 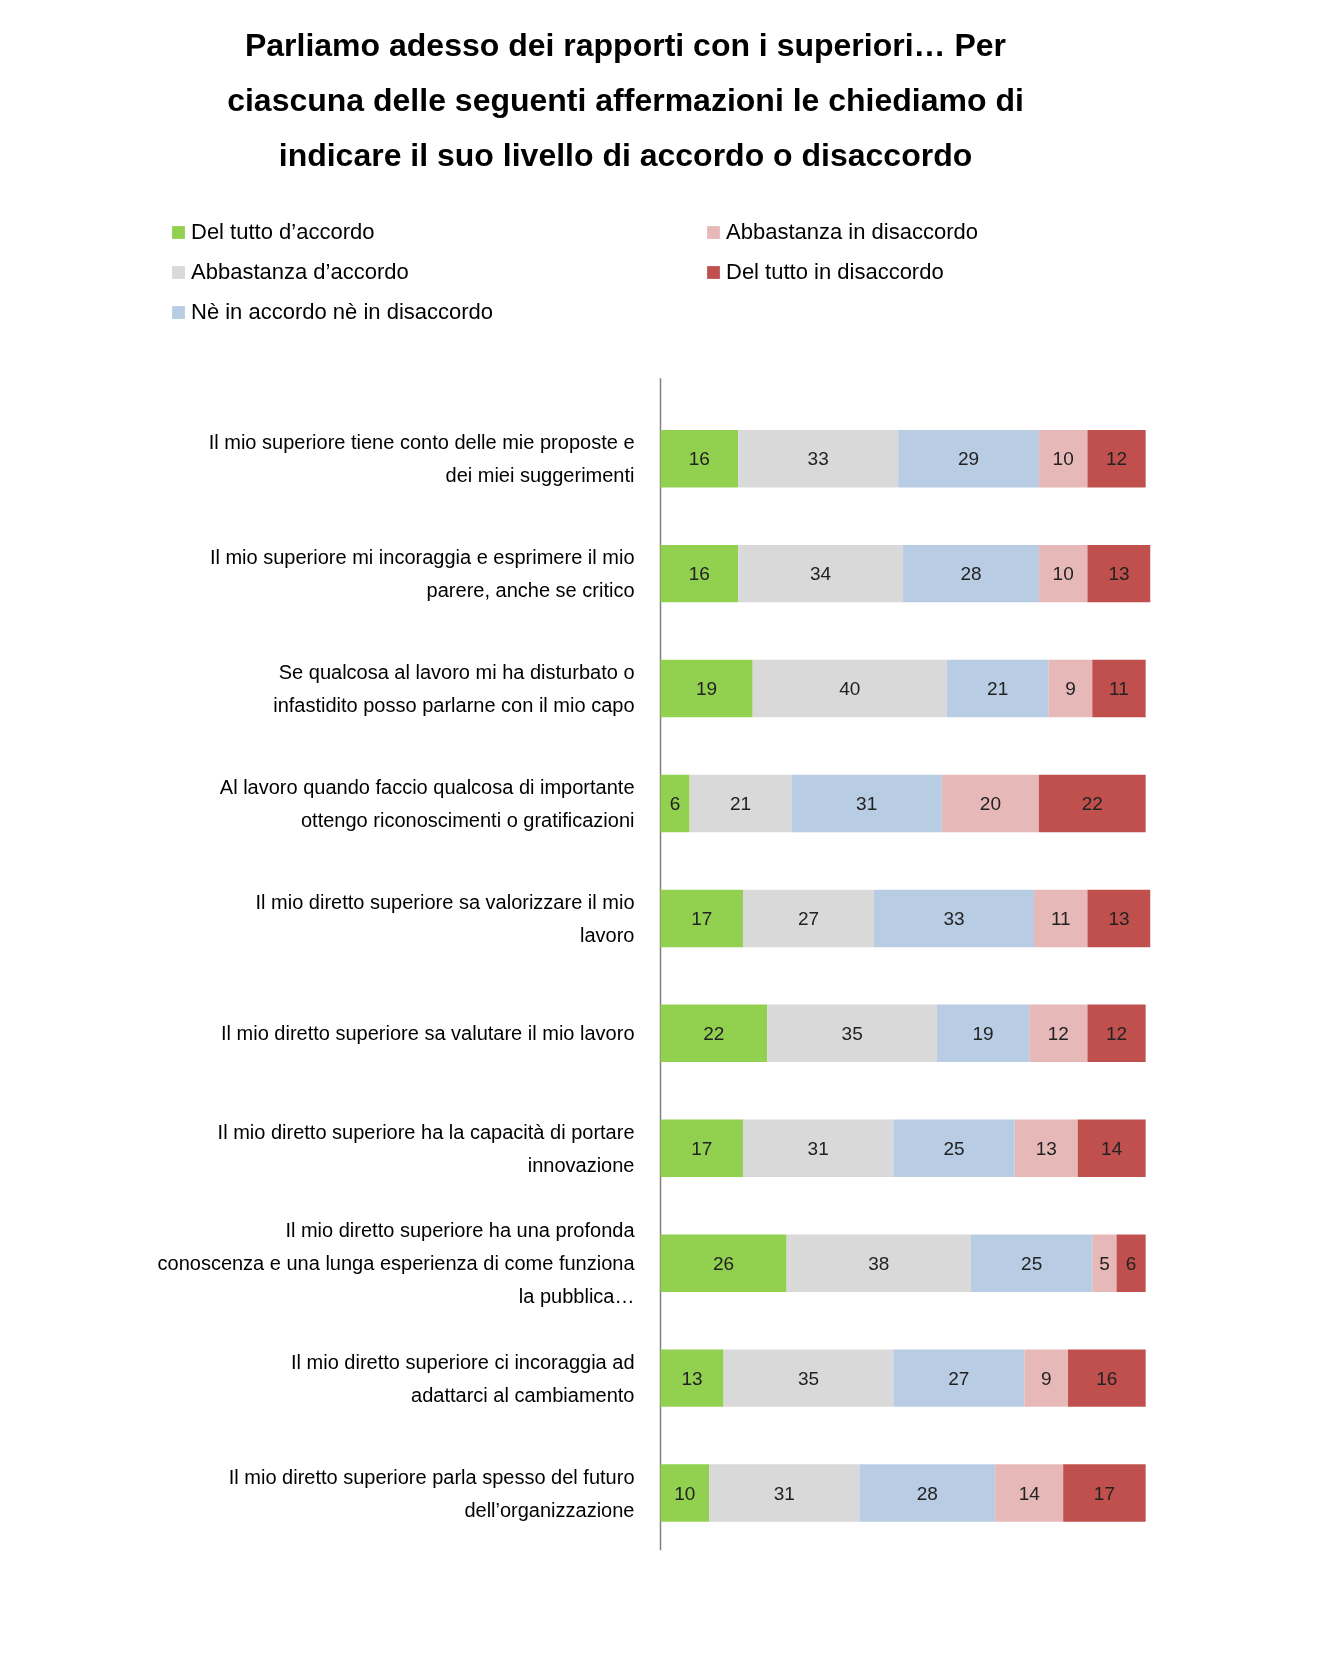 What do you see at coordinates (462, 1378) in the screenshot?
I see `y-tick-label: Il mio diretto superiore ci incoraggia ad adattarci al cambiamento` at bounding box center [462, 1378].